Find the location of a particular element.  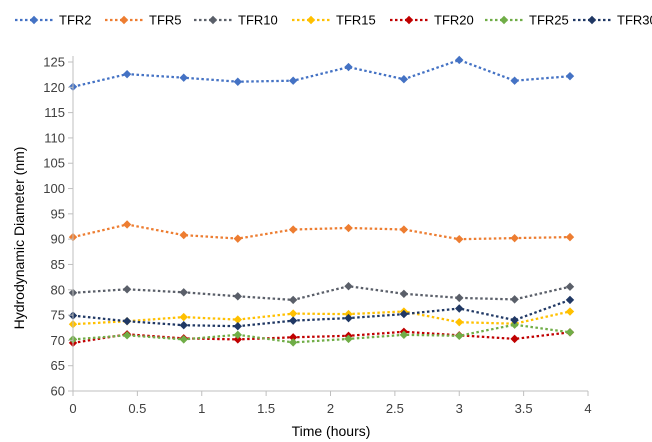

y-tick-label: 75 is located at coordinates (58, 315).